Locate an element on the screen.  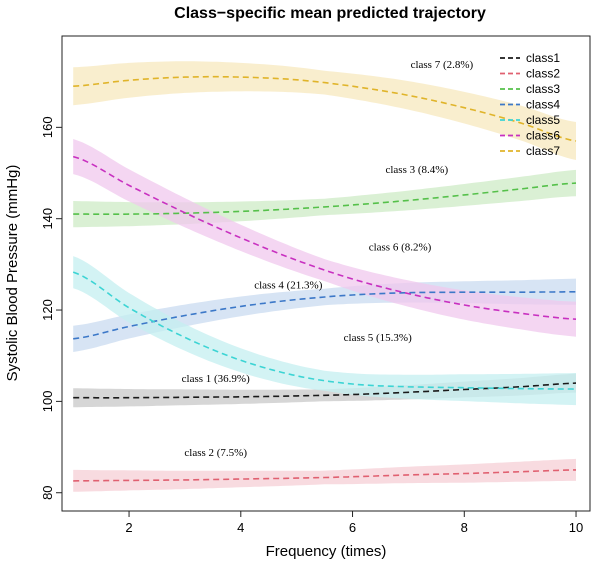
legend-label-class5: class5 is located at coordinates (543, 120).